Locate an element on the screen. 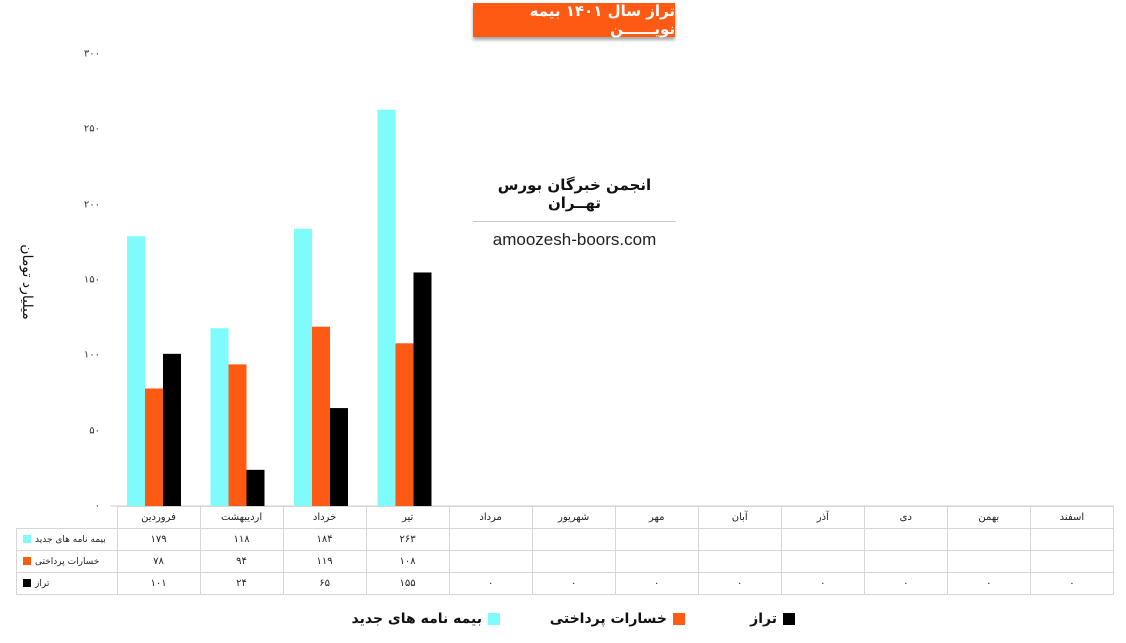 The height and width of the screenshot is (643, 1126). x-tick-label: اردیبهشت is located at coordinates (241, 517).